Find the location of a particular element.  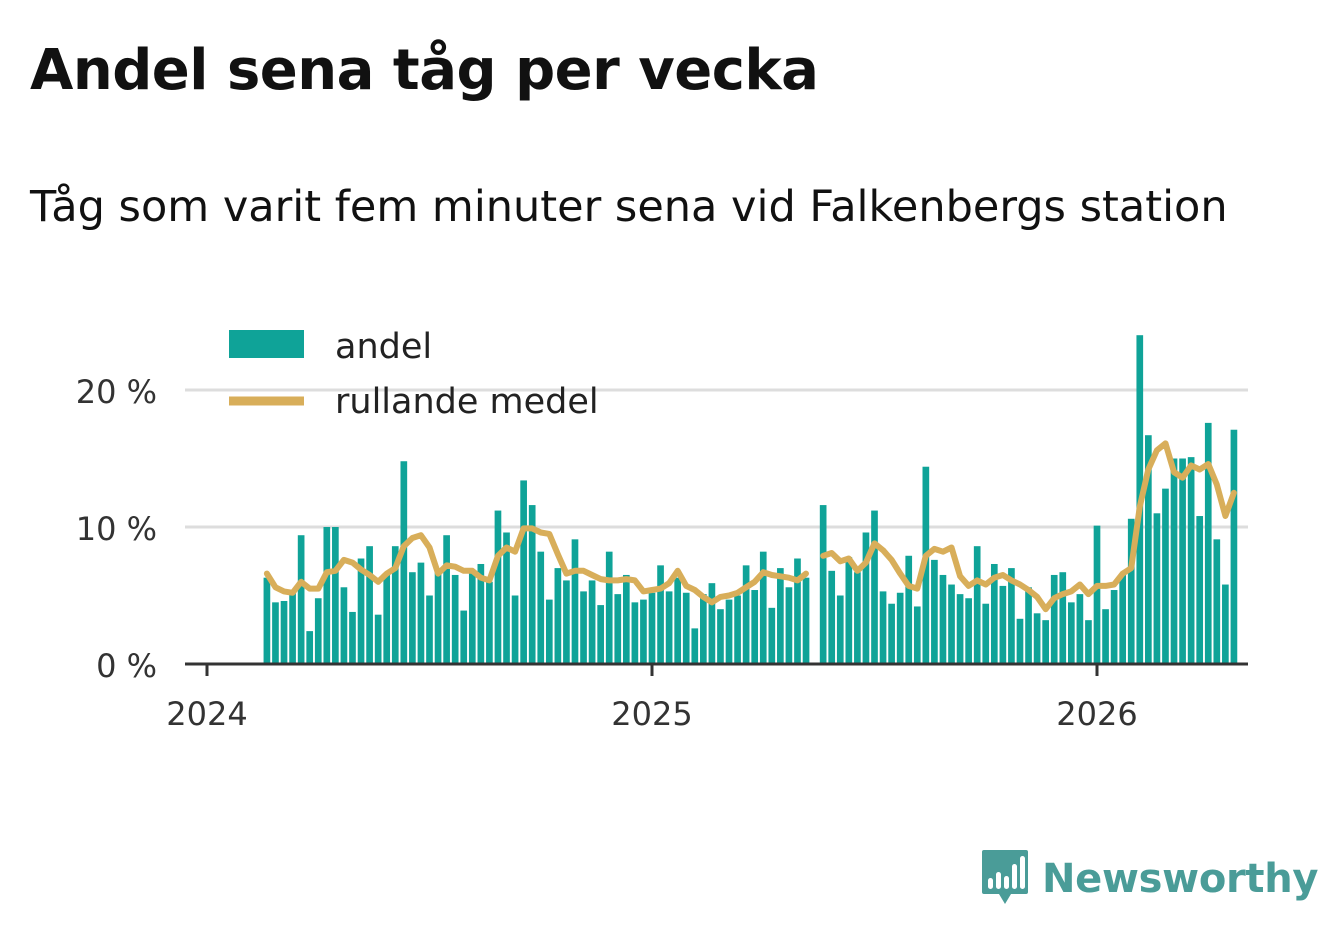

x-tick-label: 2025 is located at coordinates (651, 714).